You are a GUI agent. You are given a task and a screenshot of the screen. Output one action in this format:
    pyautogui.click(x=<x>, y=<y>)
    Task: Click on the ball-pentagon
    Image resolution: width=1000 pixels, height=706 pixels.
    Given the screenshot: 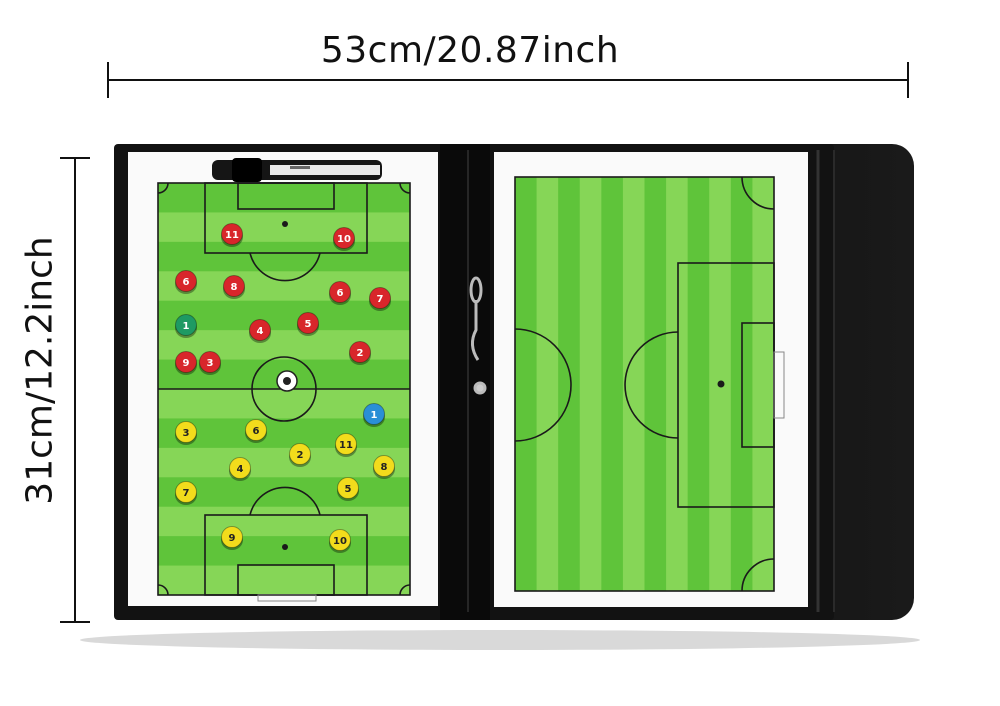 What is the action you would take?
    pyautogui.click(x=287, y=381)
    